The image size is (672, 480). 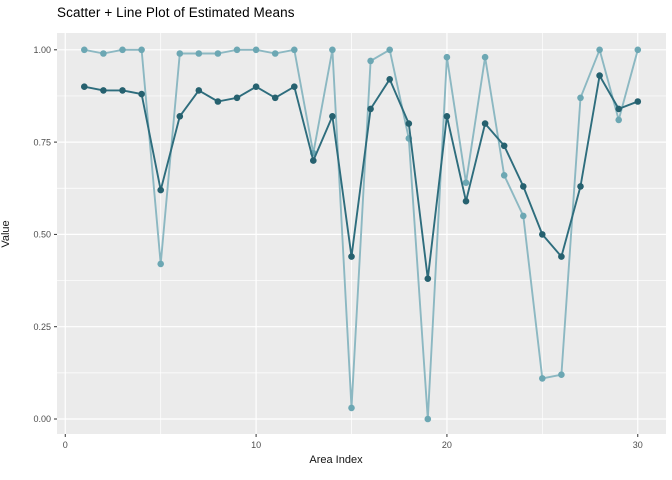 What do you see at coordinates (176, 12) in the screenshot?
I see `chart-title: Scatter + Line Plot of Estimated Means` at bounding box center [176, 12].